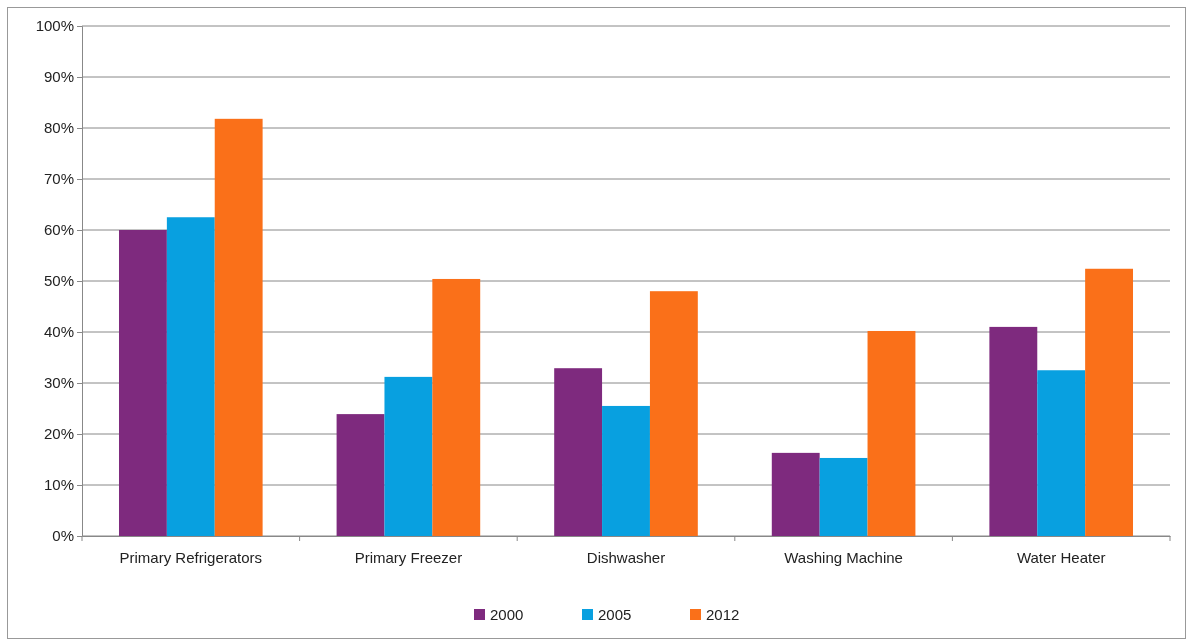  I want to click on y-tick-label: 60%, so click(58, 230).